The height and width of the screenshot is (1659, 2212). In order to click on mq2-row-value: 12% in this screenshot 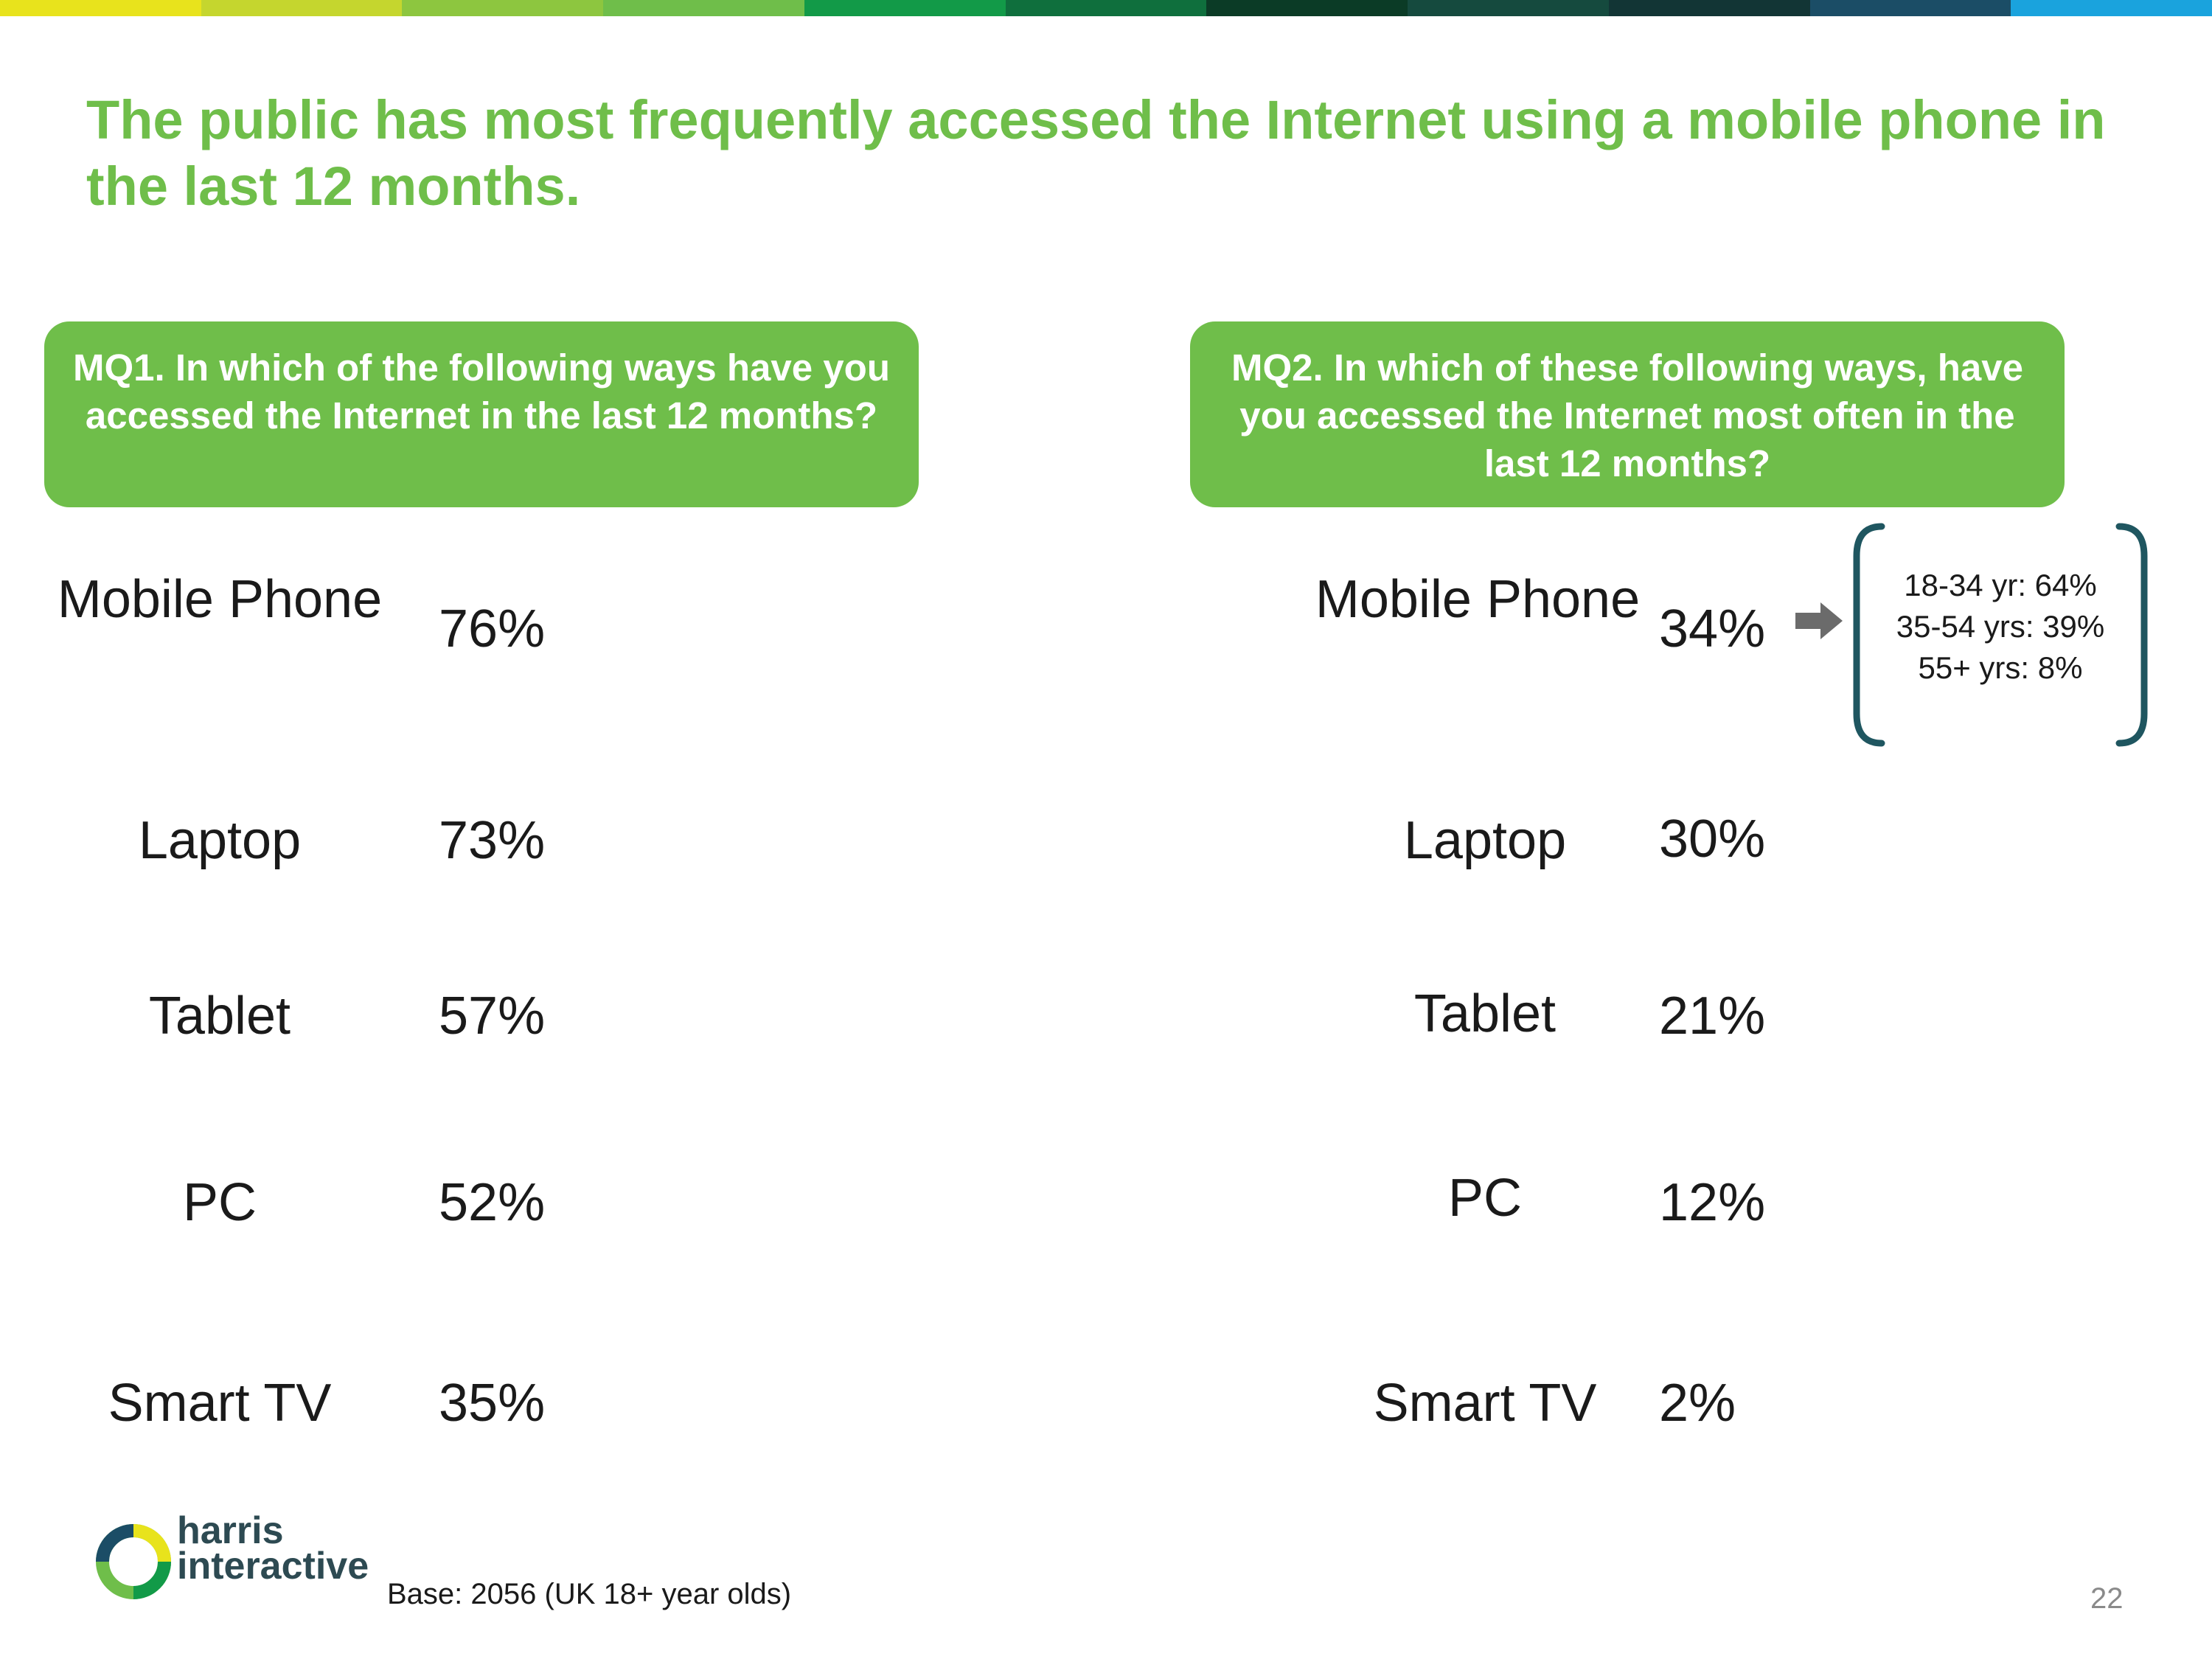, I will do `click(1712, 1202)`.